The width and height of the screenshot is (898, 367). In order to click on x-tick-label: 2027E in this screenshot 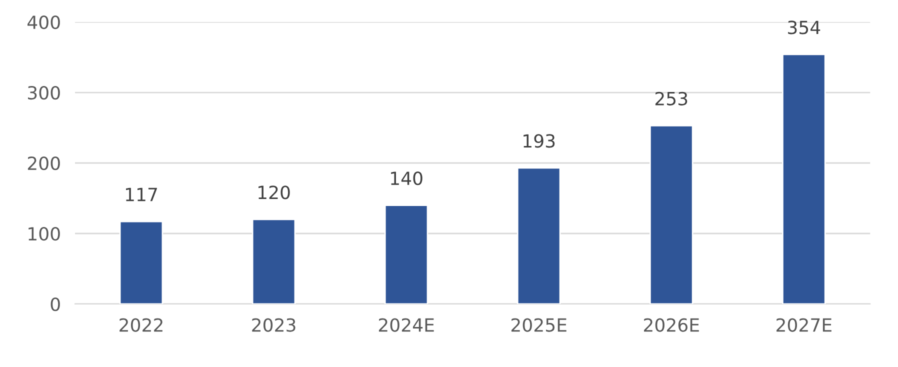, I will do `click(804, 325)`.